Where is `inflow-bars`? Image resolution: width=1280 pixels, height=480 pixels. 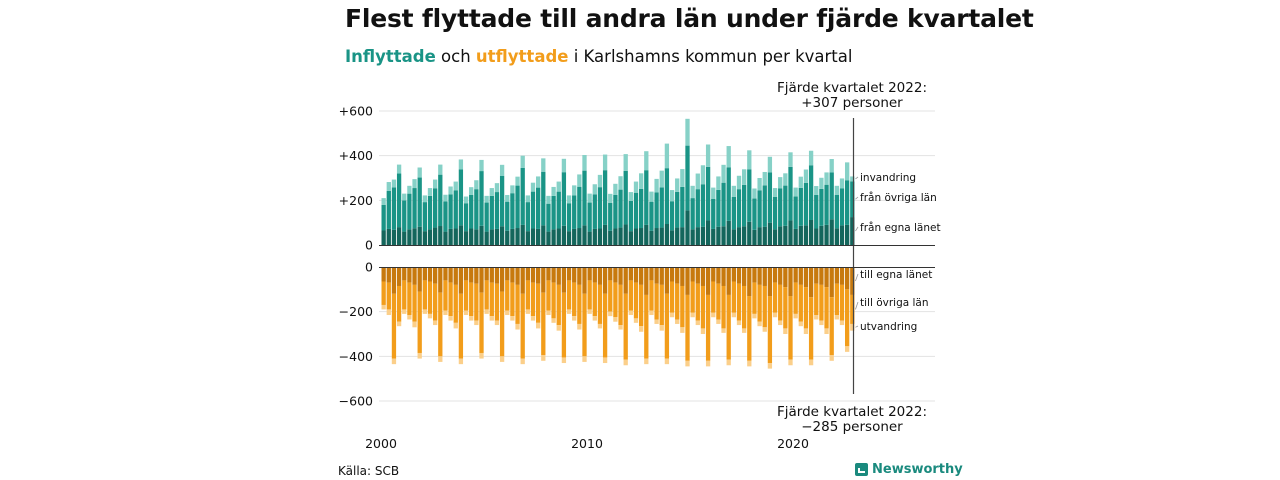 inflow-bars is located at coordinates (618, 181).